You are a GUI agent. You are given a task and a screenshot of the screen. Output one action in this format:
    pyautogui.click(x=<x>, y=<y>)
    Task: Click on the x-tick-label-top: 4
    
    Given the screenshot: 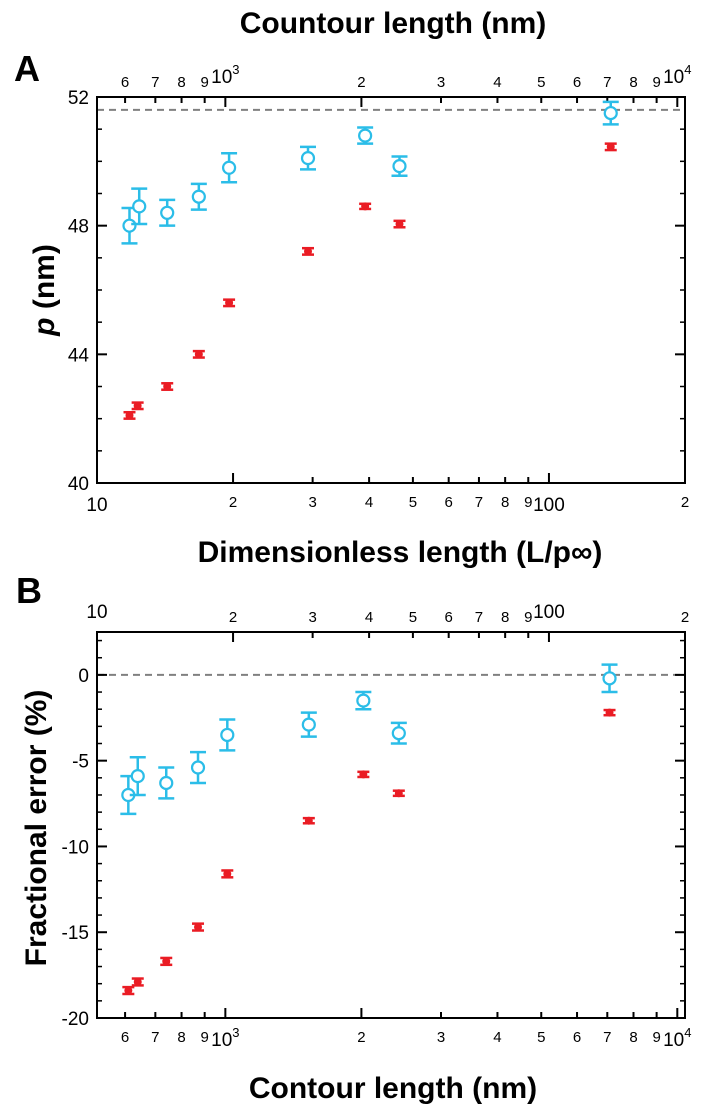 What is the action you would take?
    pyautogui.click(x=369, y=617)
    